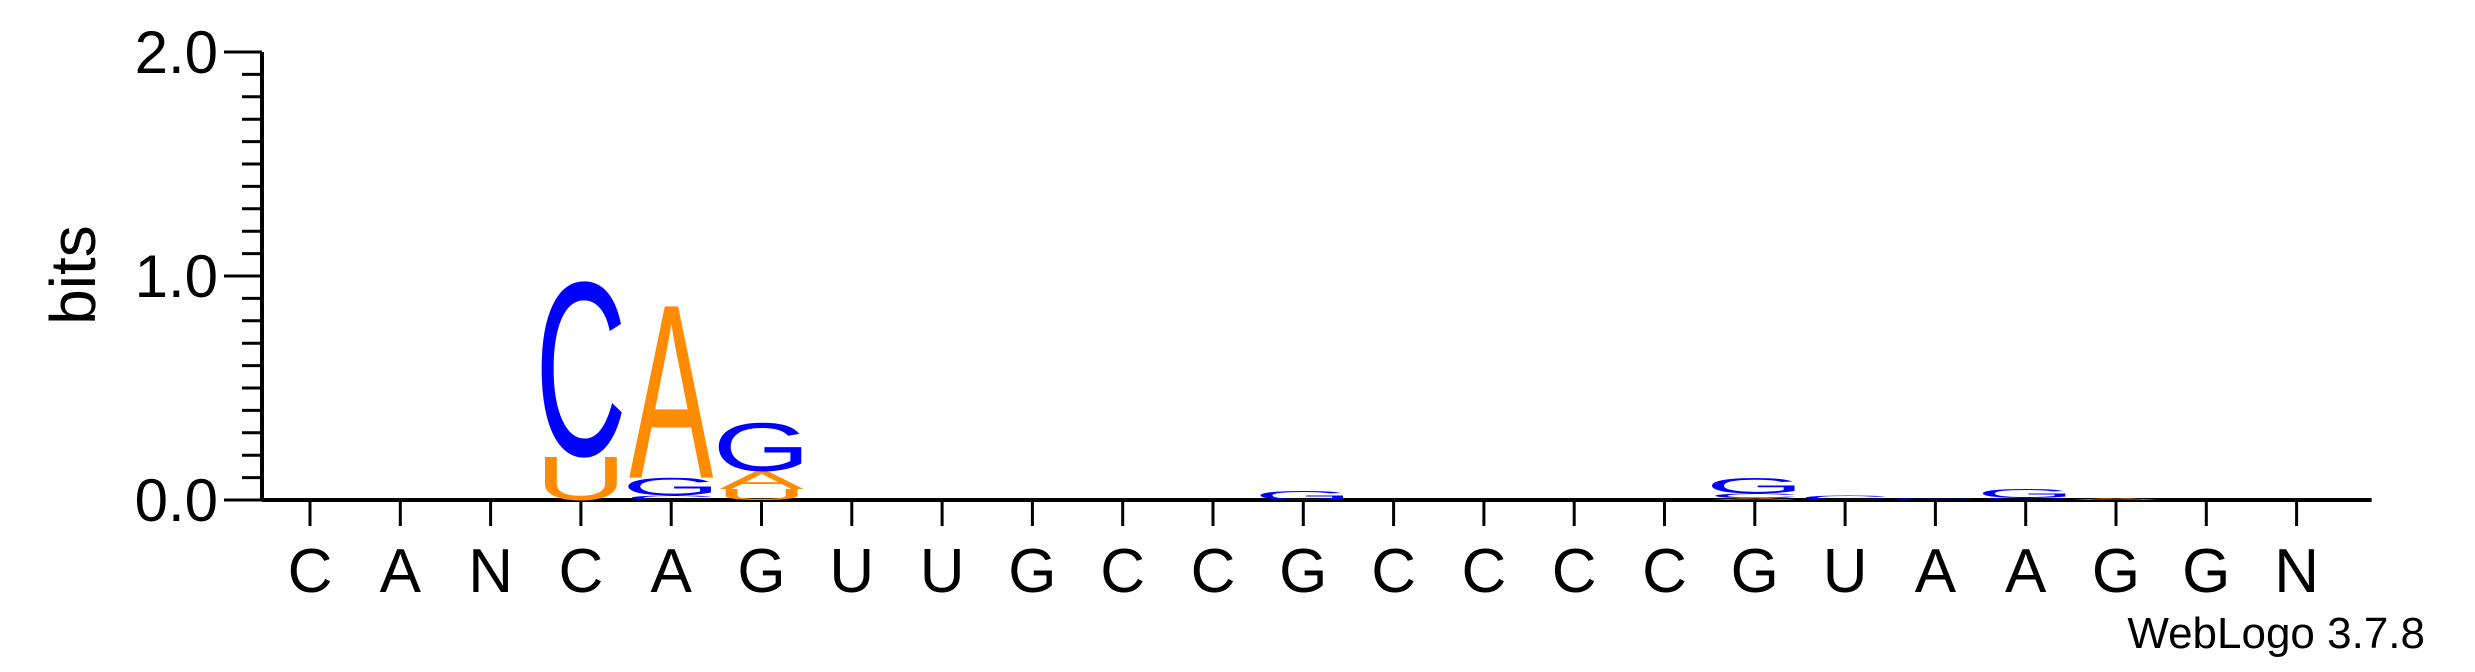 This screenshot has height=672, width=2475. I want to click on y-axis: 0.0 1.0 2.0, so click(199, 276).